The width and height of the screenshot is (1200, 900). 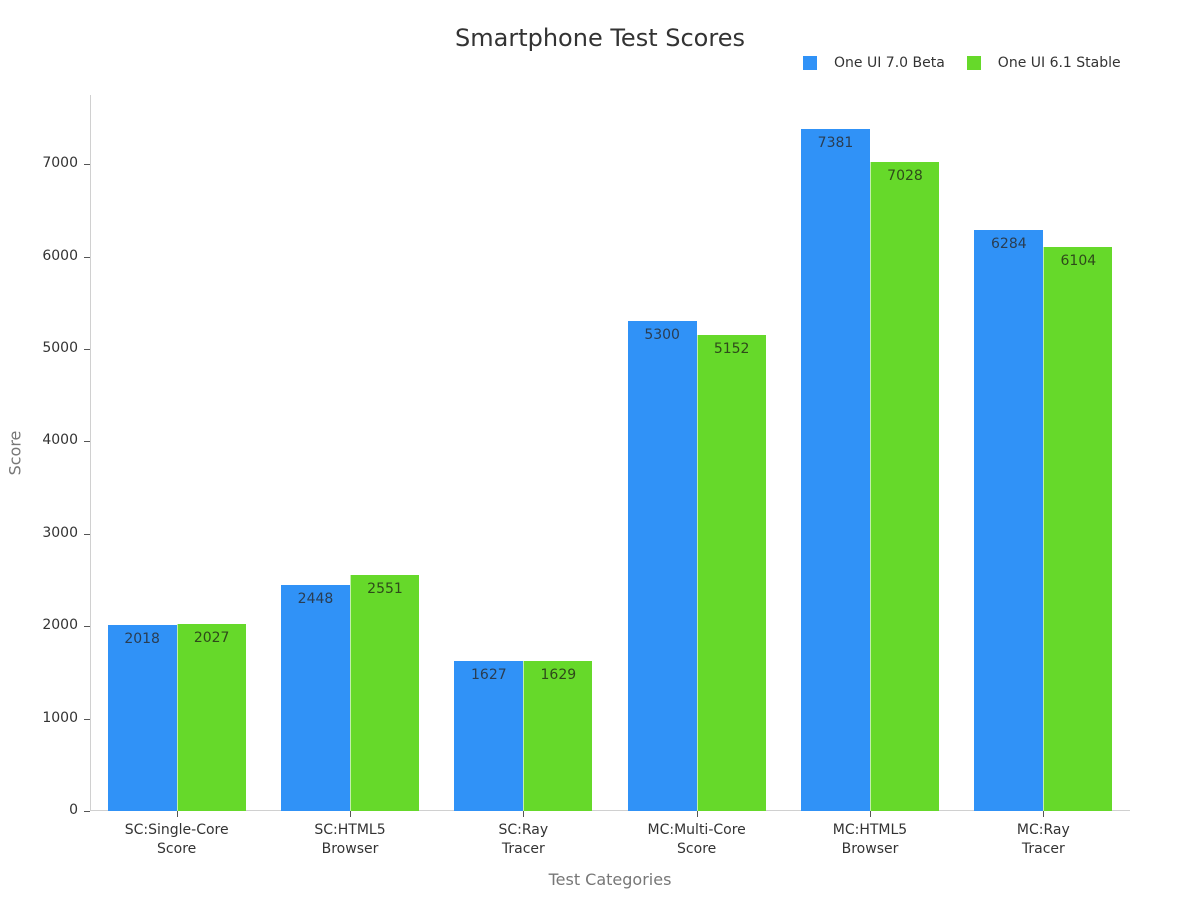 What do you see at coordinates (662, 335) in the screenshot?
I see `bar-value-label: 5300` at bounding box center [662, 335].